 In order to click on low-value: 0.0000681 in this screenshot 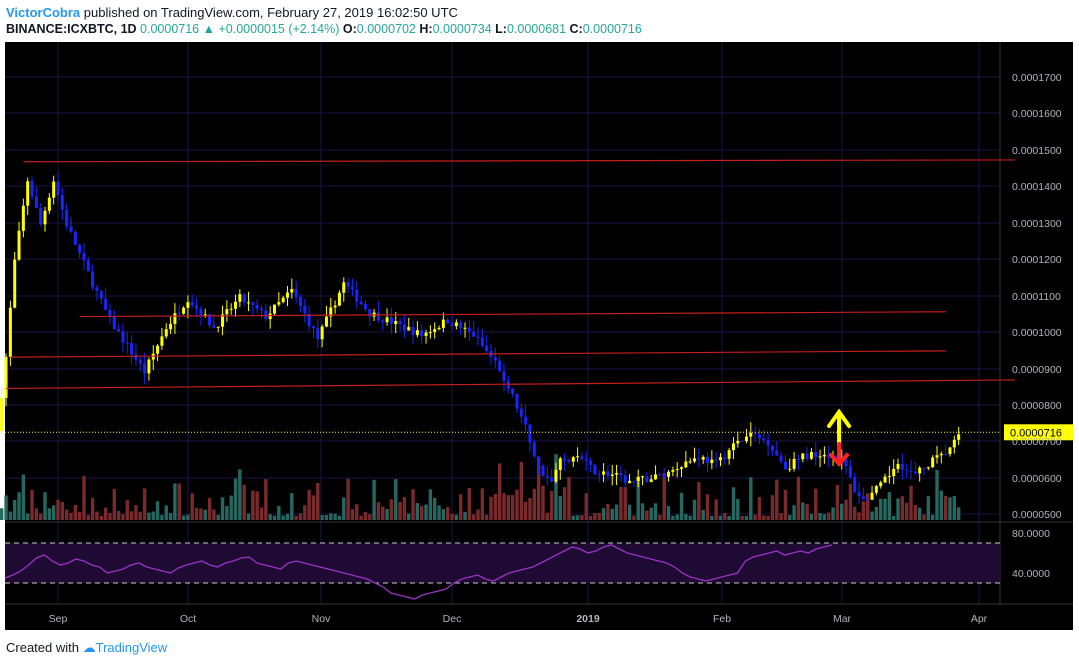, I will do `click(536, 29)`.